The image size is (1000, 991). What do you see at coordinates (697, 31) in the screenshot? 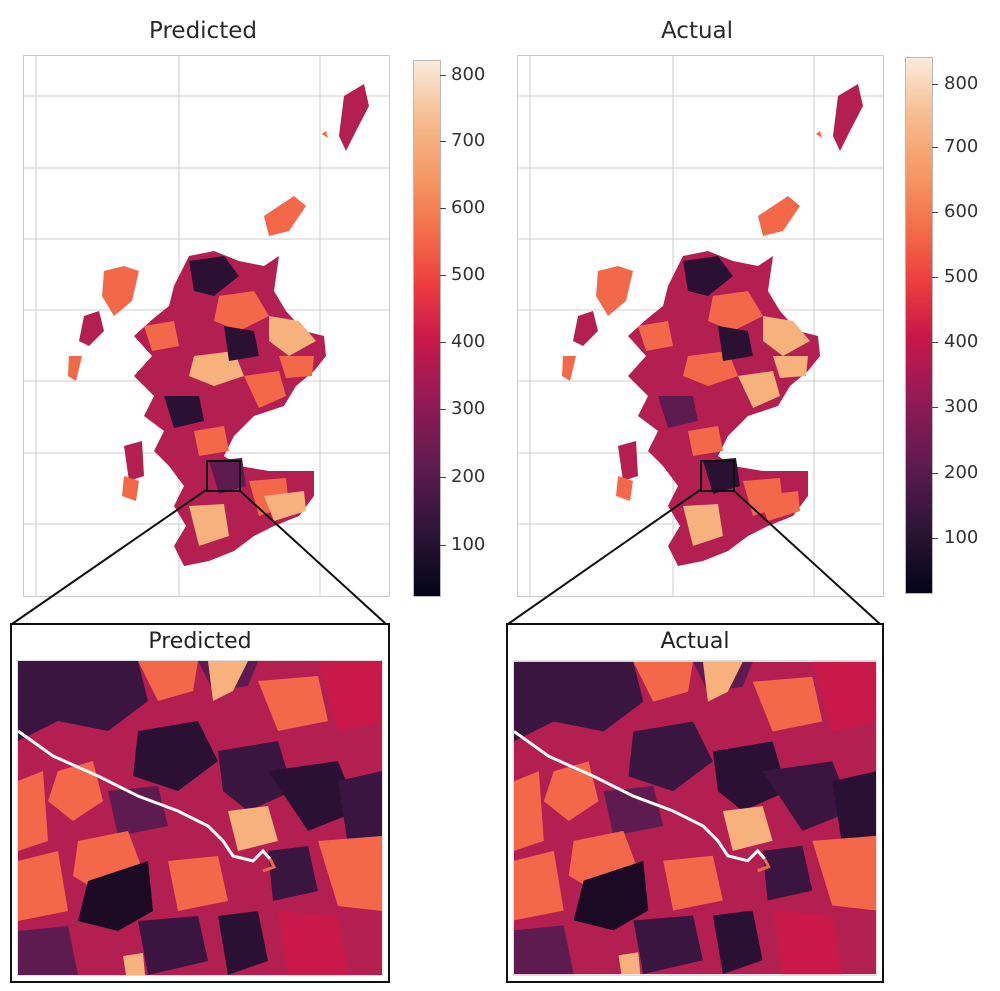
I see `map-title-actual: Actual` at bounding box center [697, 31].